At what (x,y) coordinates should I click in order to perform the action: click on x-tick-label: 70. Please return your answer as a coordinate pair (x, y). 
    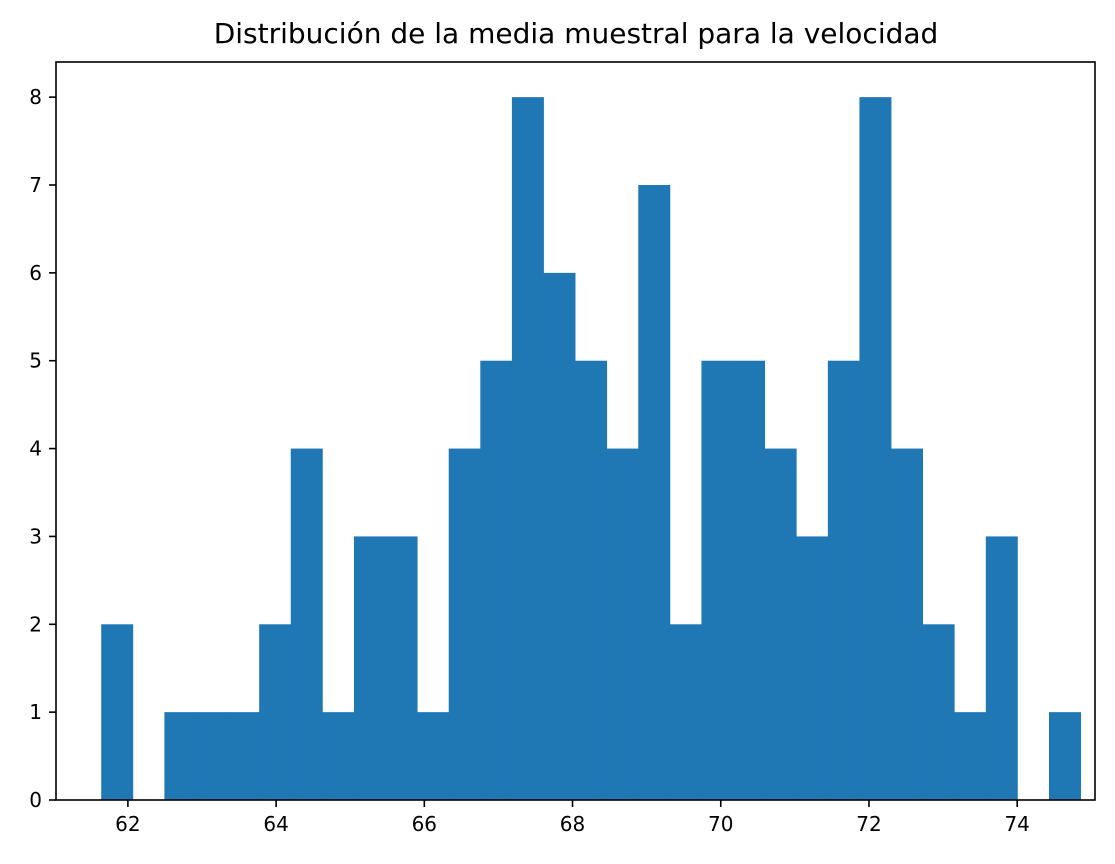
    Looking at the image, I should click on (720, 824).